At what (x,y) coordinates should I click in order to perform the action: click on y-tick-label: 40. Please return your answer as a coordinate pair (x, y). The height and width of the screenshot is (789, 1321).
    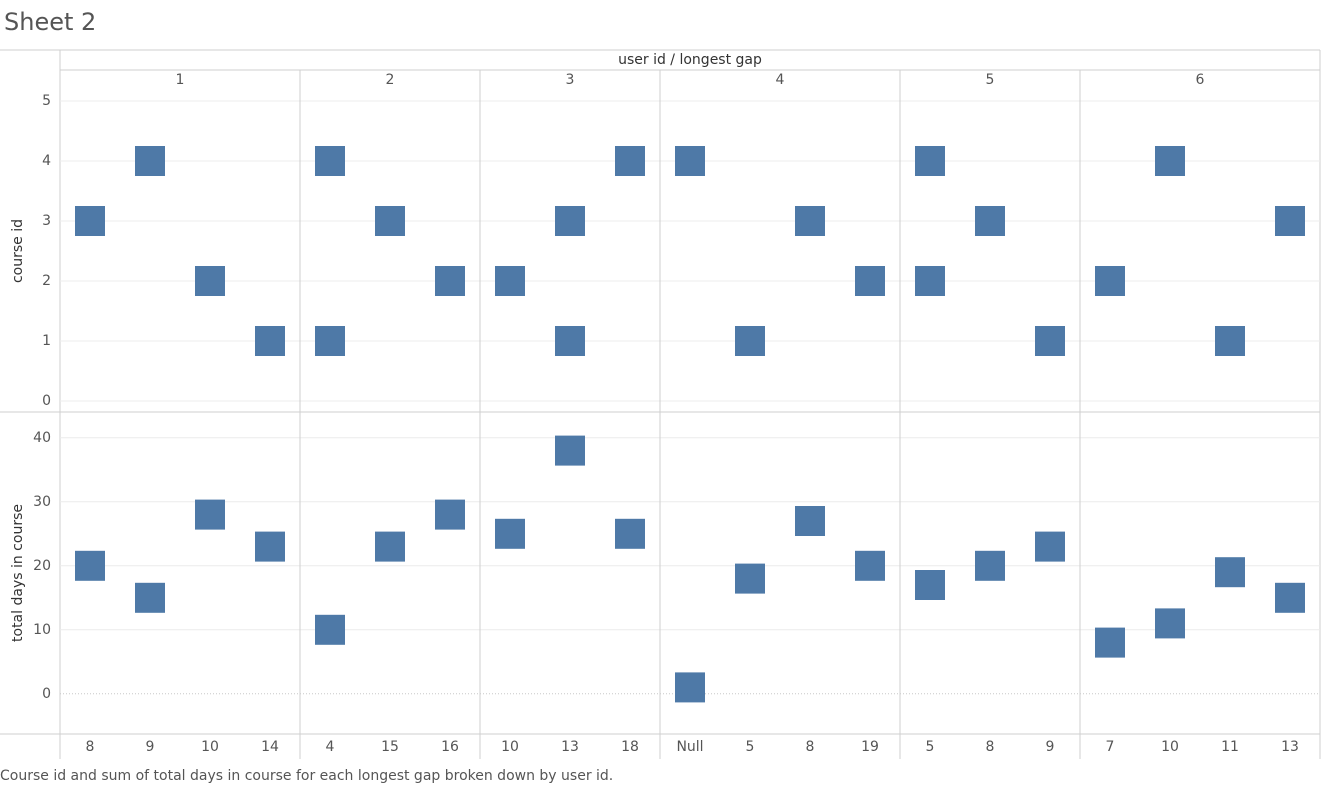
    Looking at the image, I should click on (42, 438).